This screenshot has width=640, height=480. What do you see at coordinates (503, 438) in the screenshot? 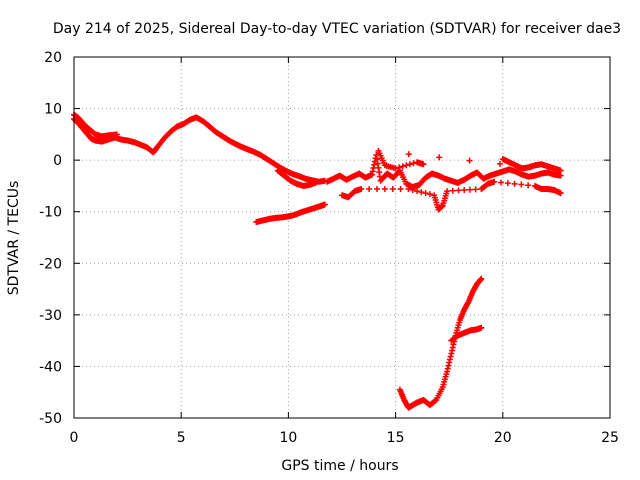
I see `x-tick-label: 20` at bounding box center [503, 438].